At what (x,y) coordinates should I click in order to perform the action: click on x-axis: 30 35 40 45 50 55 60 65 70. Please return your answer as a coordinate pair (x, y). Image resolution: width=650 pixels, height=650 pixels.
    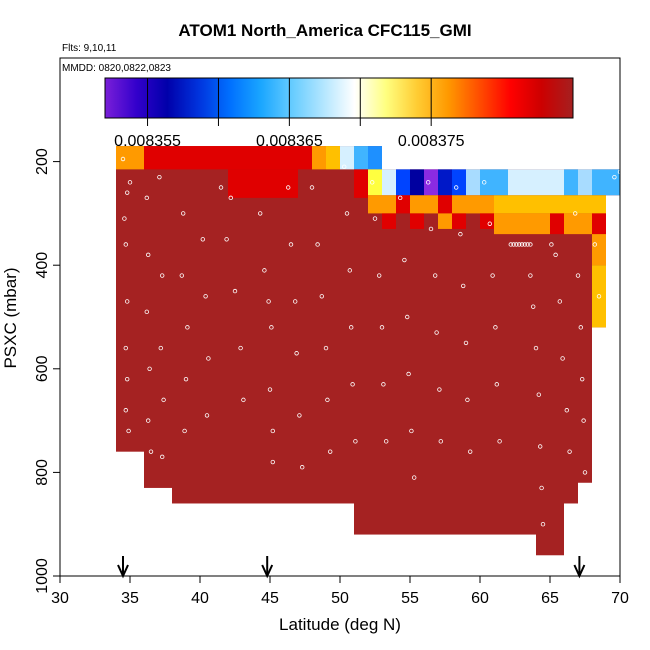
    Looking at the image, I should click on (340, 591).